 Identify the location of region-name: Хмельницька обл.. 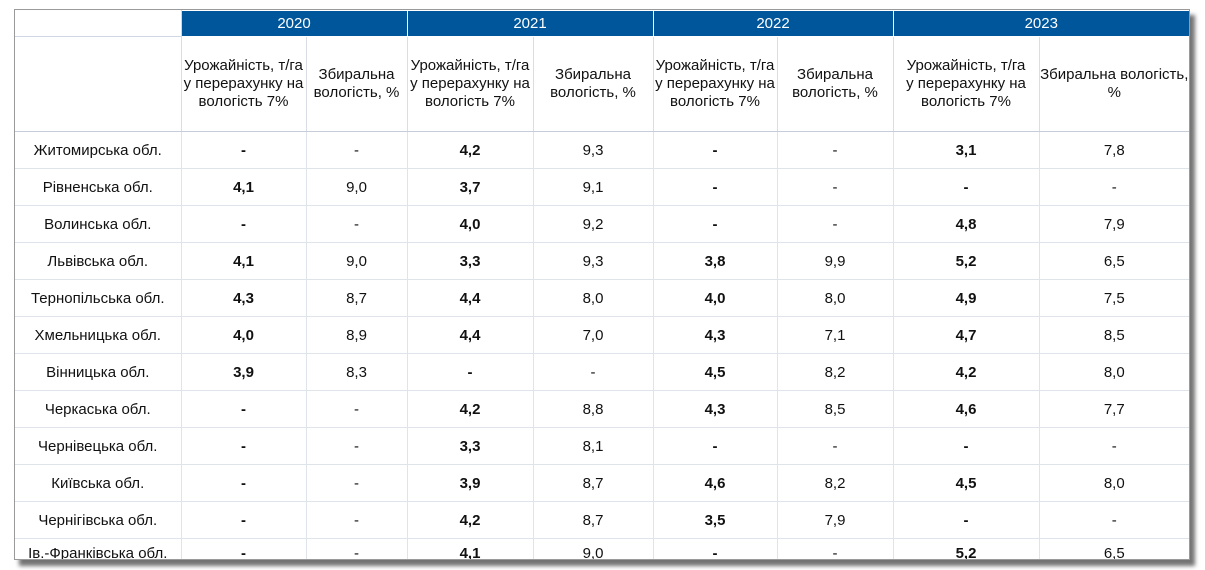
(98, 335).